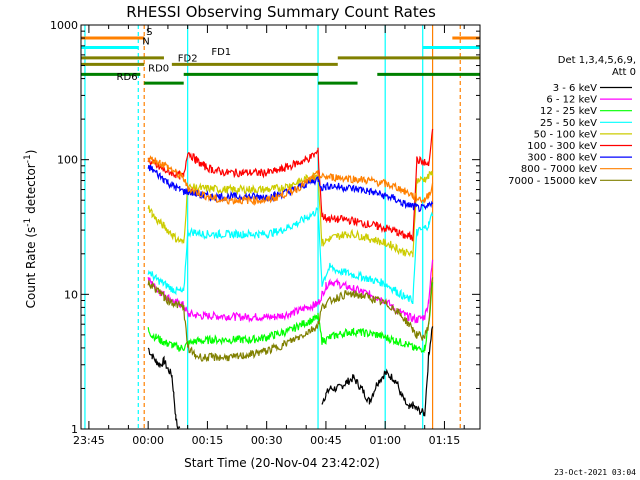 Image resolution: width=640 pixels, height=480 pixels. Describe the element at coordinates (385, 440) in the screenshot. I see `x-tick-label-5: 01:00` at that location.